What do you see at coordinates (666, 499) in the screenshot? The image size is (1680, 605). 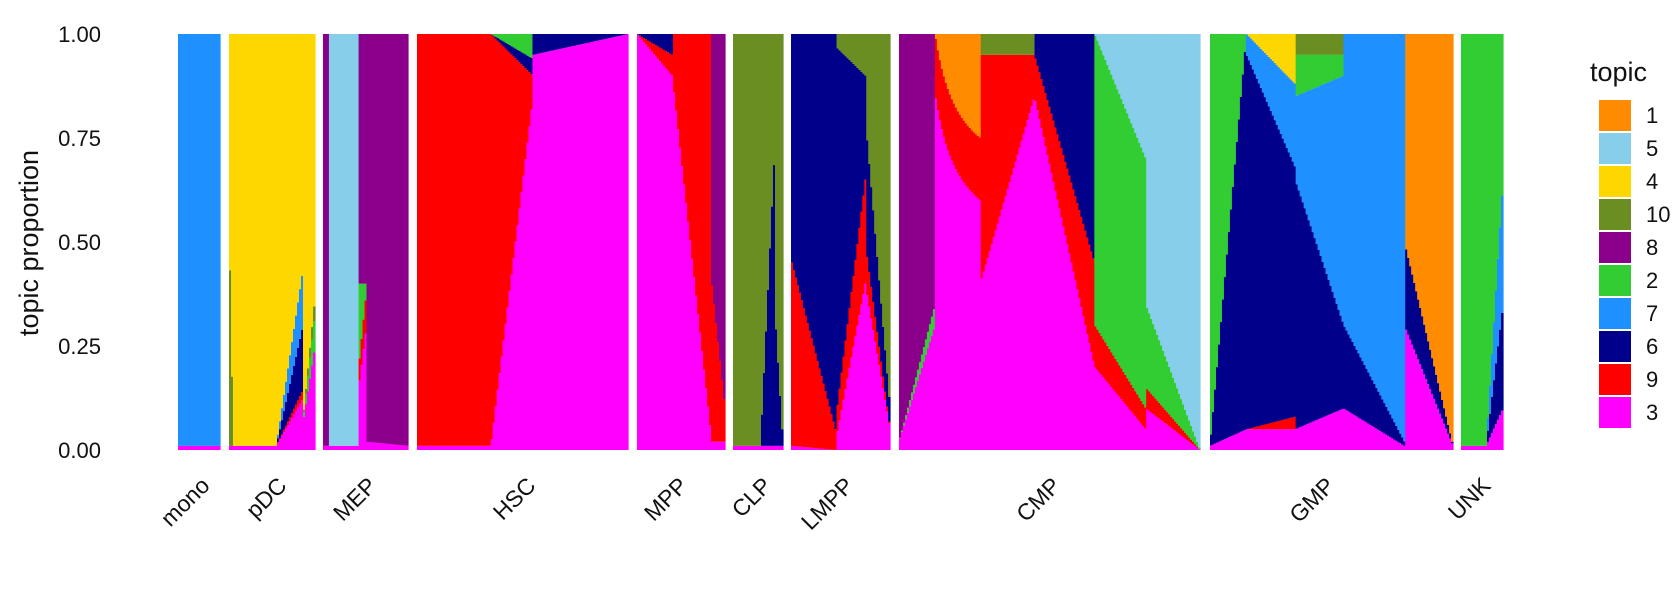 I see `category-label-mpp: MPP` at bounding box center [666, 499].